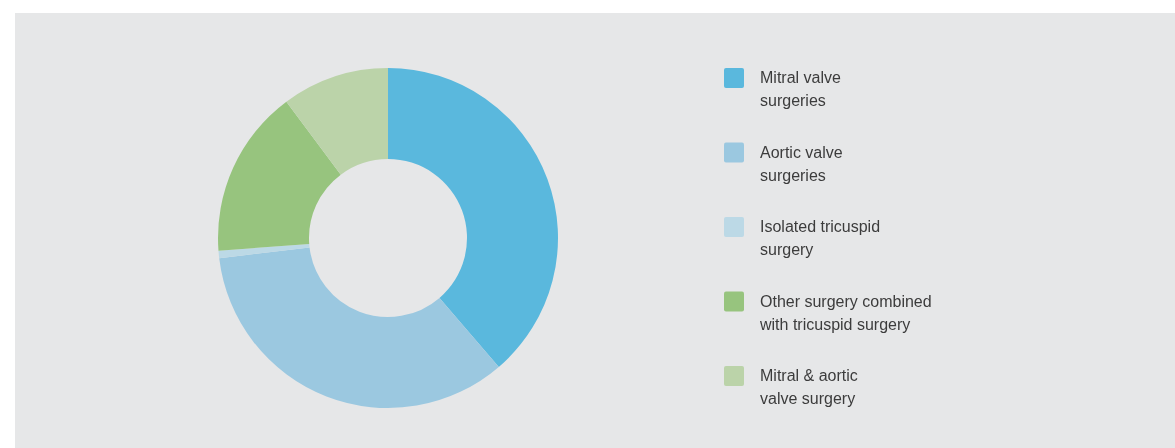 The width and height of the screenshot is (1175, 448). I want to click on legend-label: Other surgery combined with tricuspid surgery, so click(845, 312).